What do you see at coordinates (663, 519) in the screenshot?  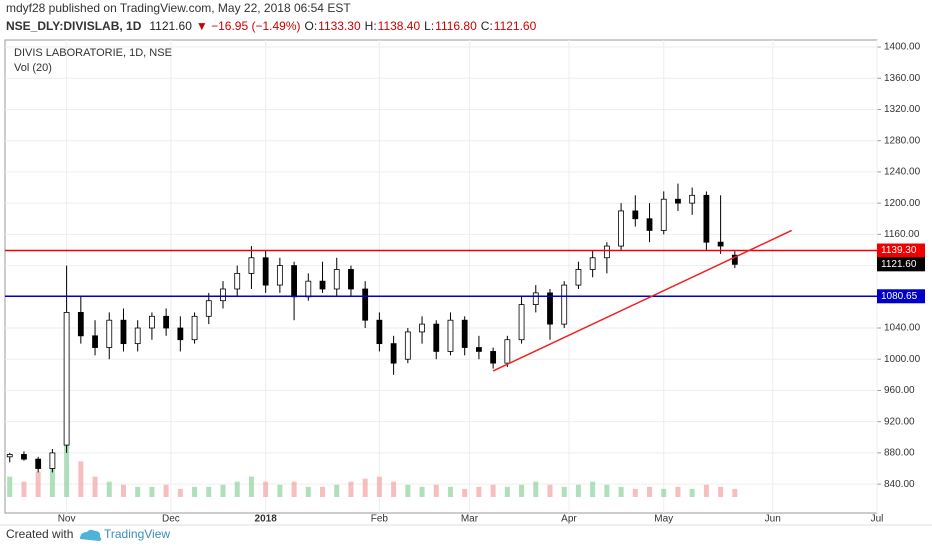 I see `x-tick-label: May` at bounding box center [663, 519].